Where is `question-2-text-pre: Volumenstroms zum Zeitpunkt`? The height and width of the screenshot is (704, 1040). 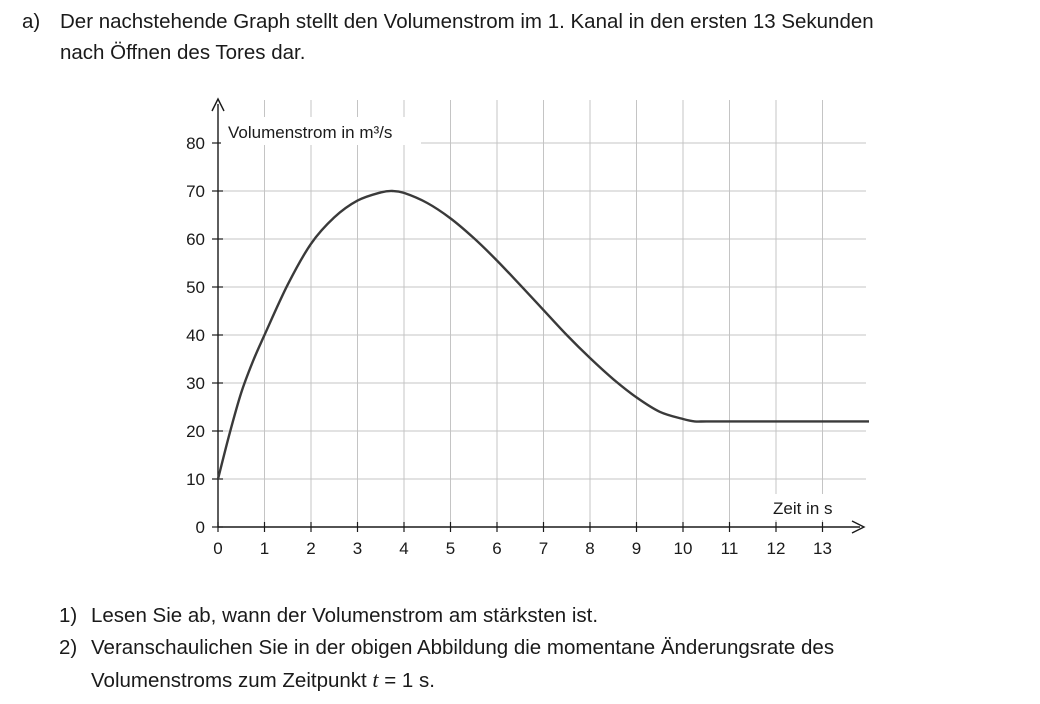
question-2-text-pre: Volumenstroms zum Zeitpunkt is located at coordinates (232, 680).